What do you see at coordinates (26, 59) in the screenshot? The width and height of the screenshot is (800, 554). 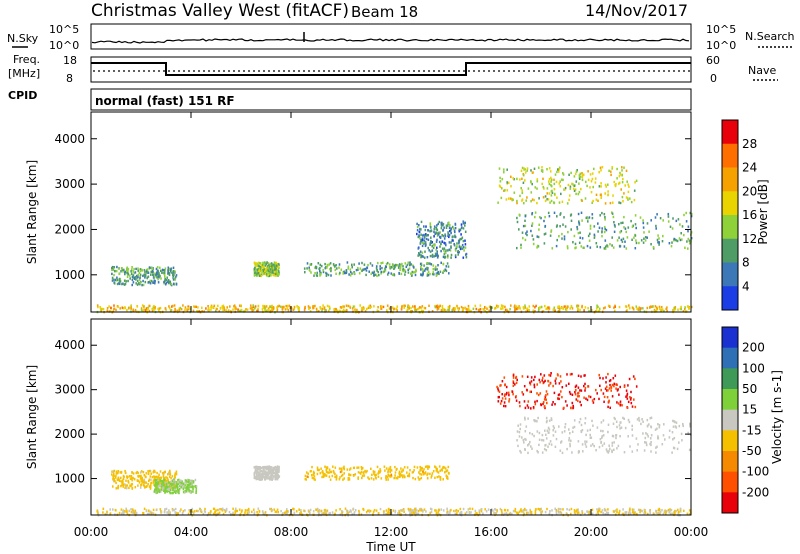 I see `freq-label-1: Freq.` at bounding box center [26, 59].